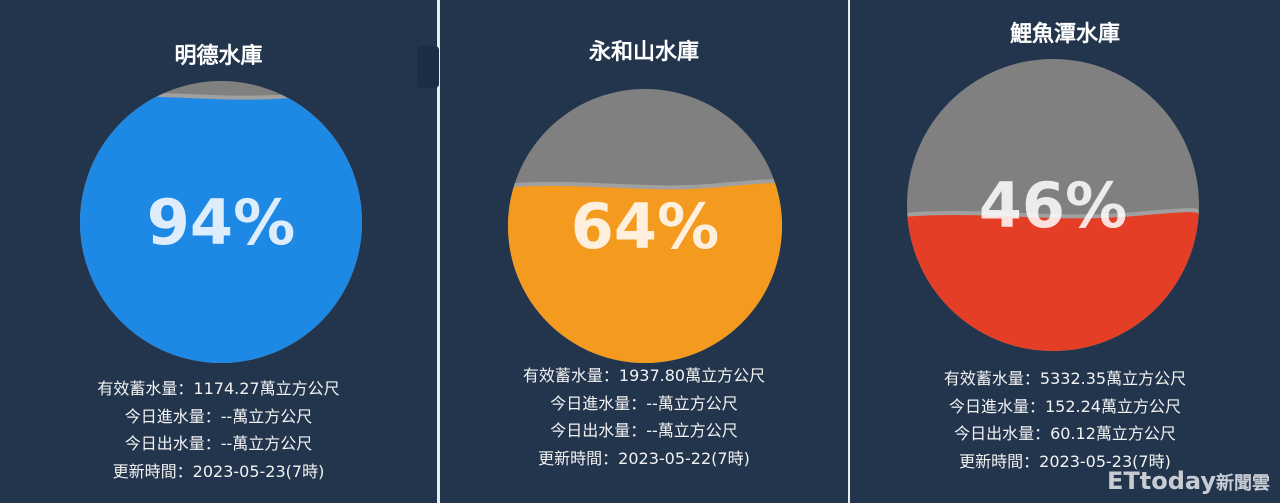 Image resolution: width=1280 pixels, height=503 pixels. I want to click on gauge-percent-label: 64%, so click(645, 226).